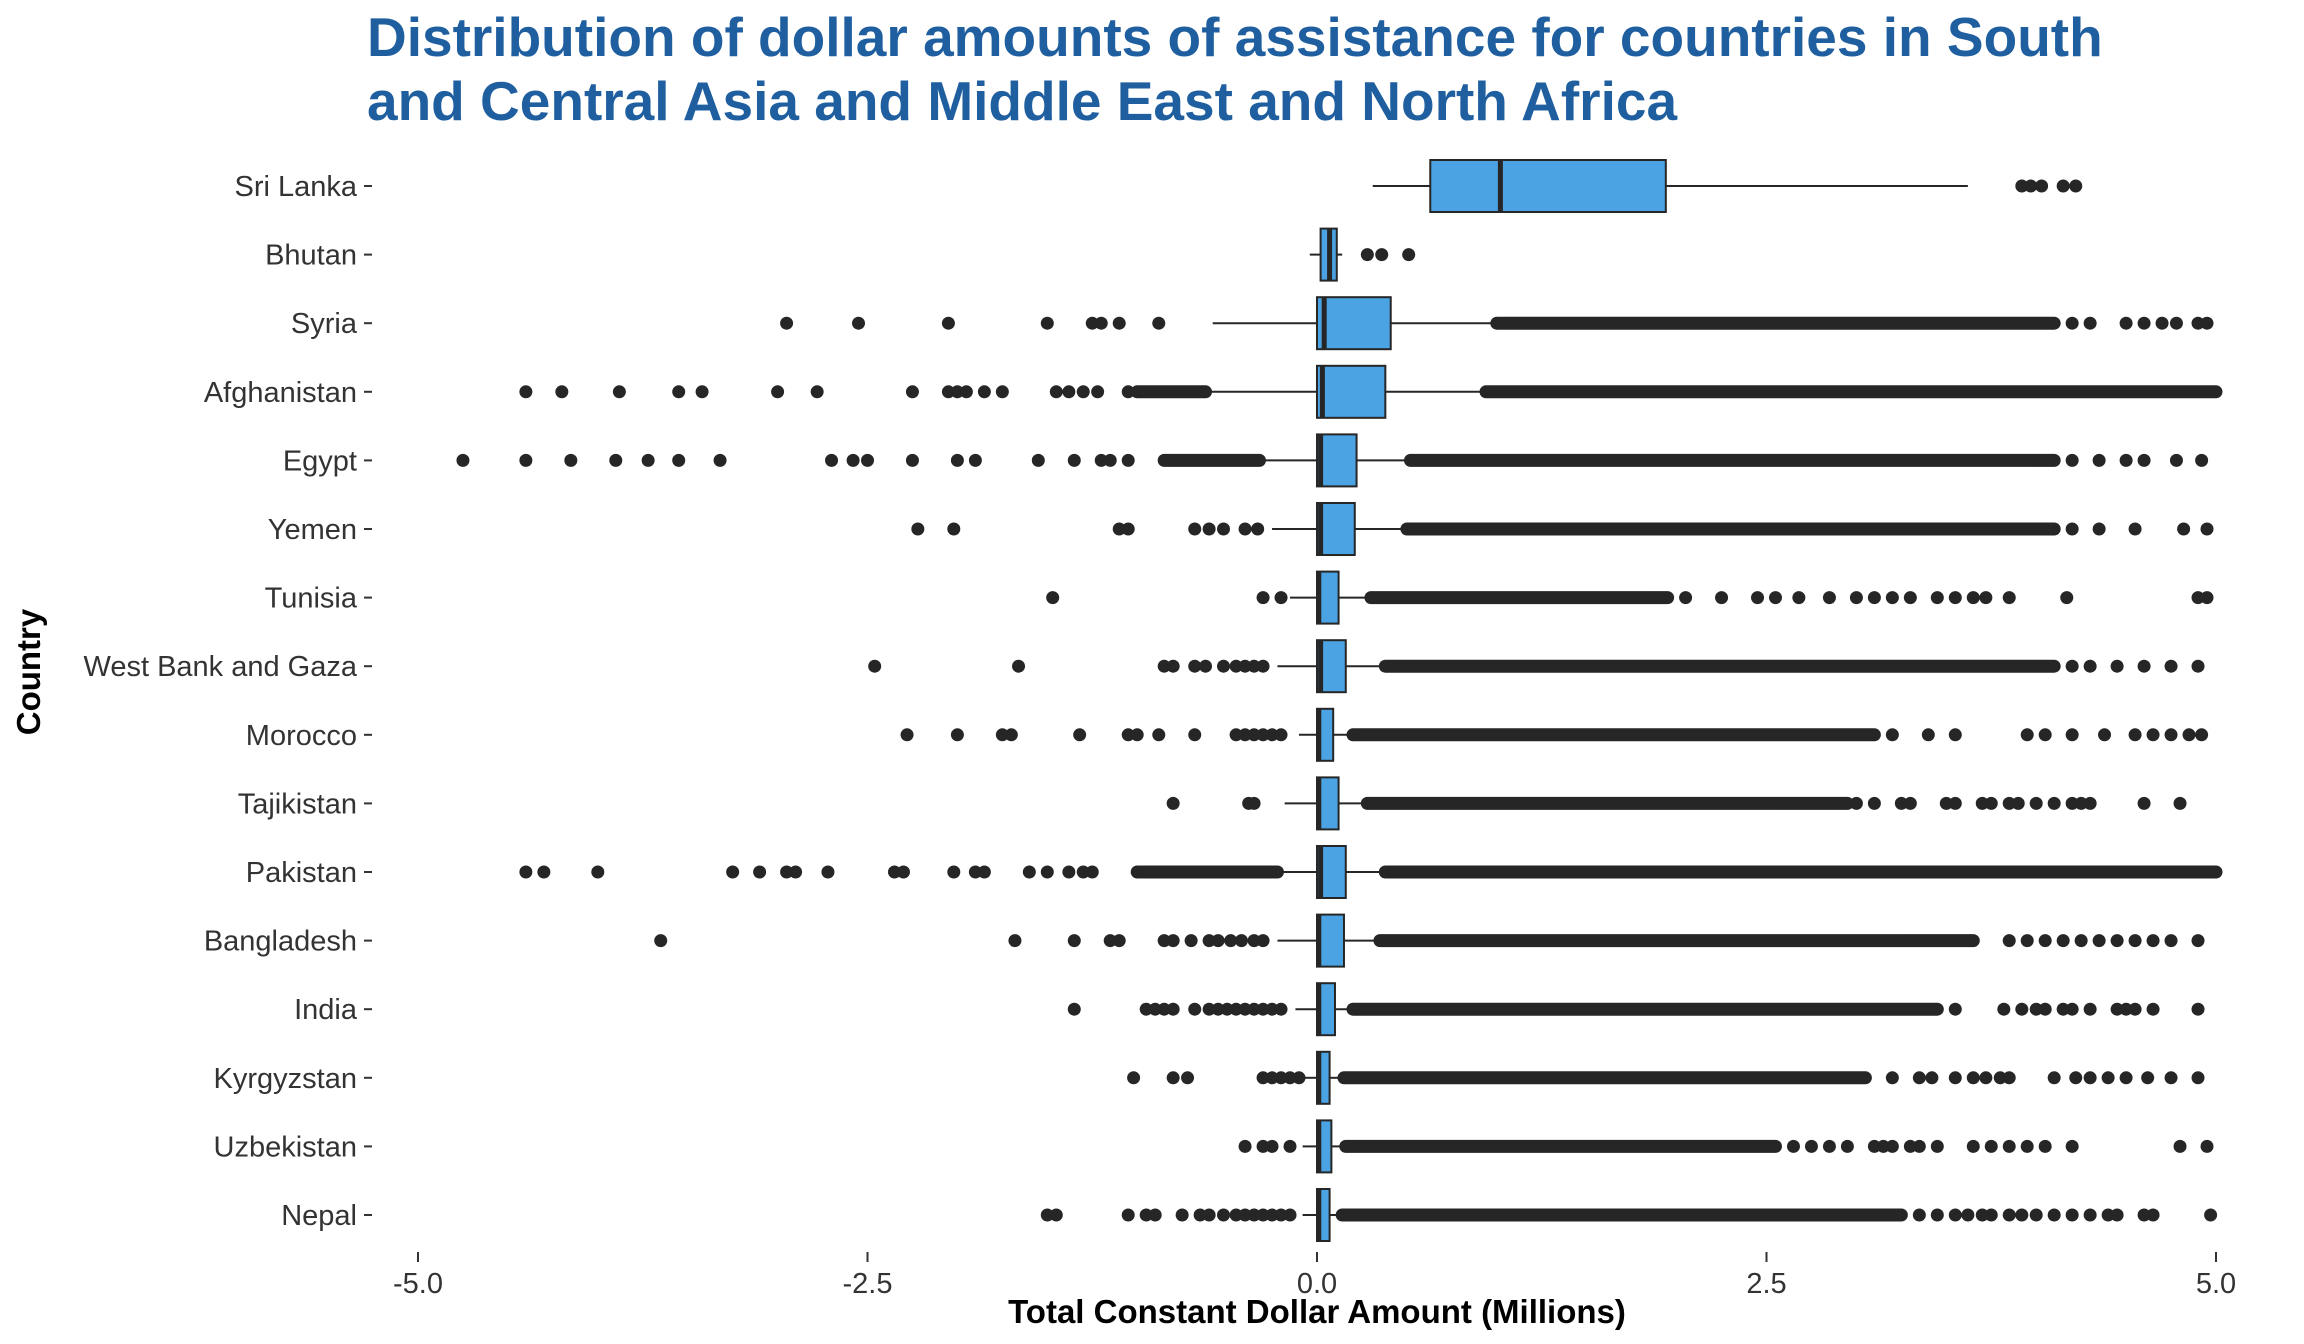 The width and height of the screenshot is (2304, 1344). Describe the element at coordinates (1536, 666) in the screenshot. I see `box-west-bank-and-gaza` at that location.